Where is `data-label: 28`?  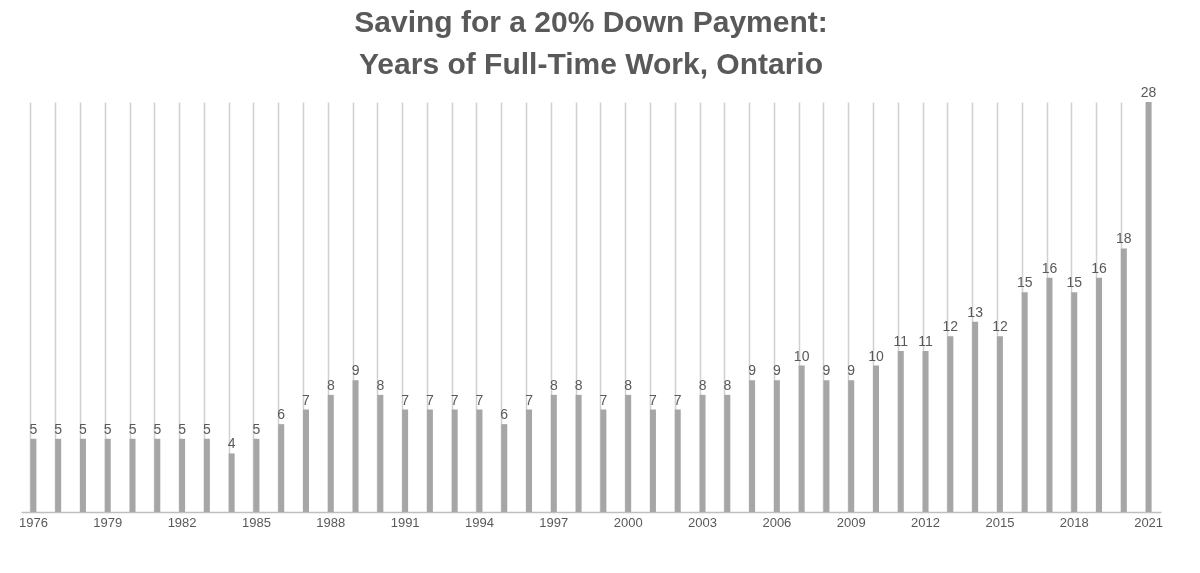 data-label: 28 is located at coordinates (1148, 92).